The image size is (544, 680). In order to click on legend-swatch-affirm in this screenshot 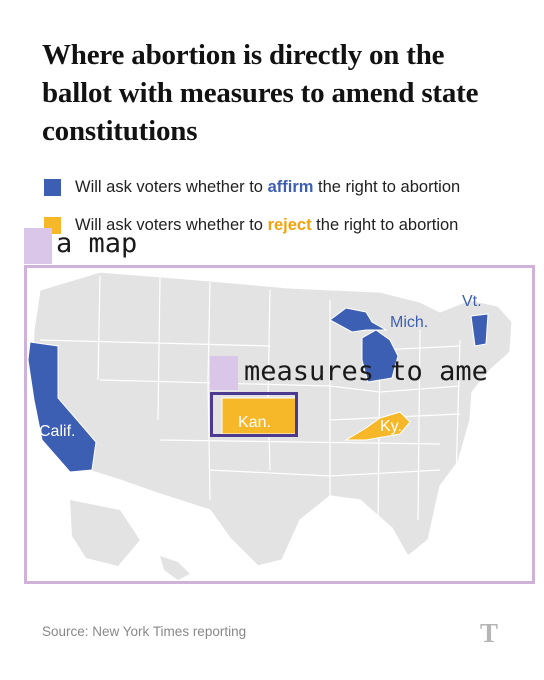, I will do `click(52, 187)`.